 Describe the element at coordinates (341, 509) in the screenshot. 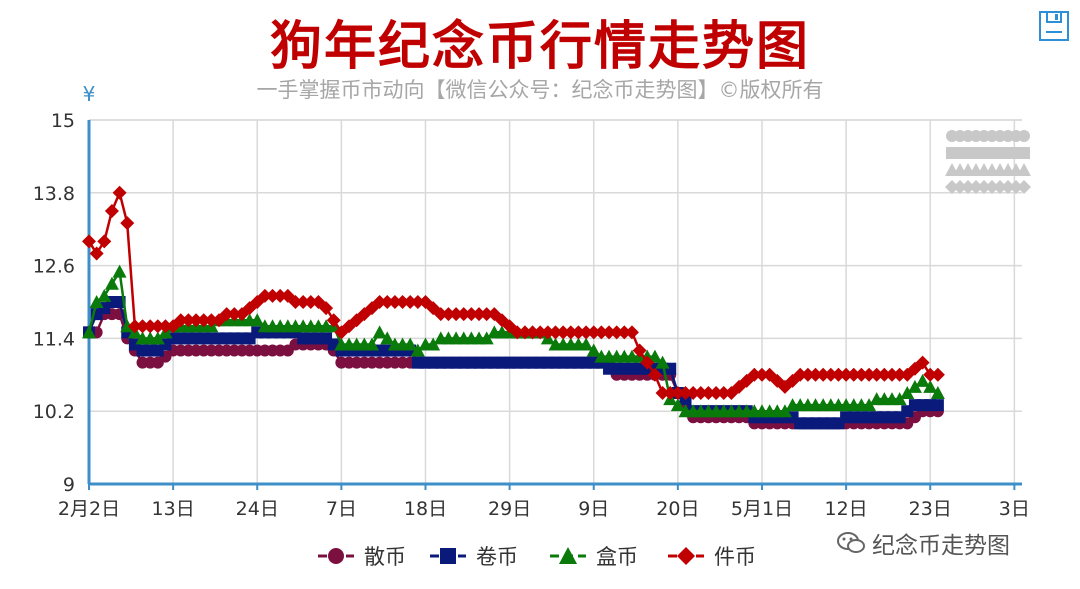

I see `x-tick-label: 7日` at that location.